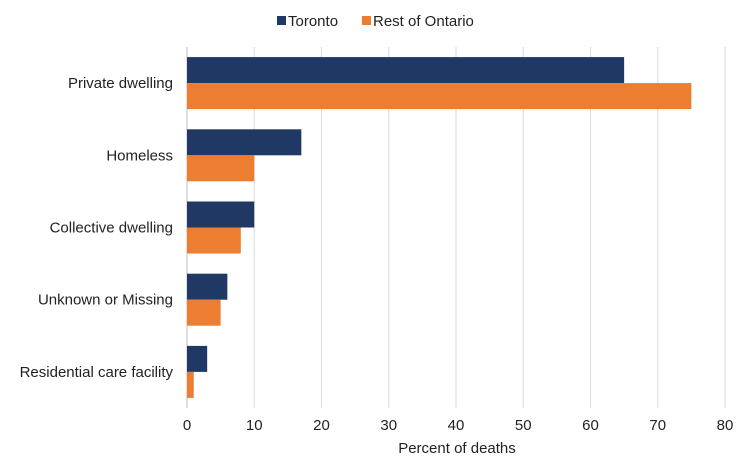  I want to click on category-label: Residential care facility, so click(97, 372).